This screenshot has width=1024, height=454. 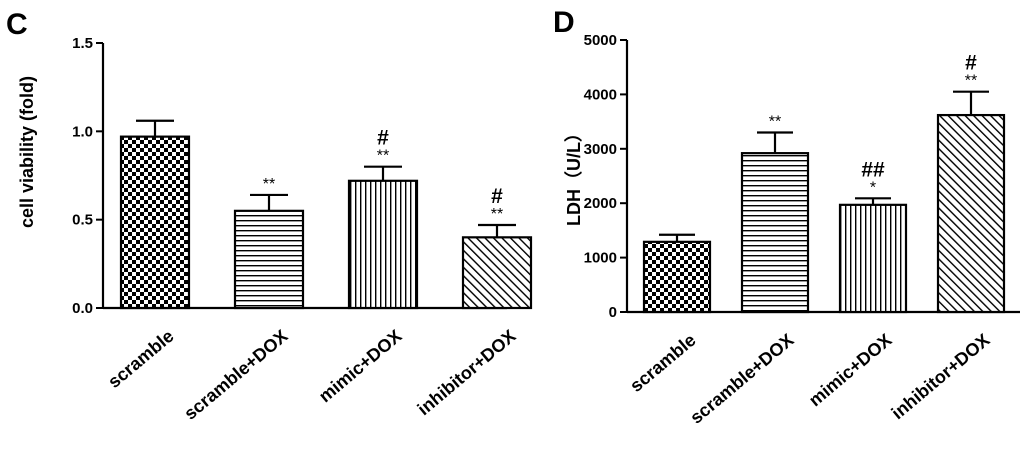 What do you see at coordinates (613, 312) in the screenshot?
I see `y-tick-label: 0` at bounding box center [613, 312].